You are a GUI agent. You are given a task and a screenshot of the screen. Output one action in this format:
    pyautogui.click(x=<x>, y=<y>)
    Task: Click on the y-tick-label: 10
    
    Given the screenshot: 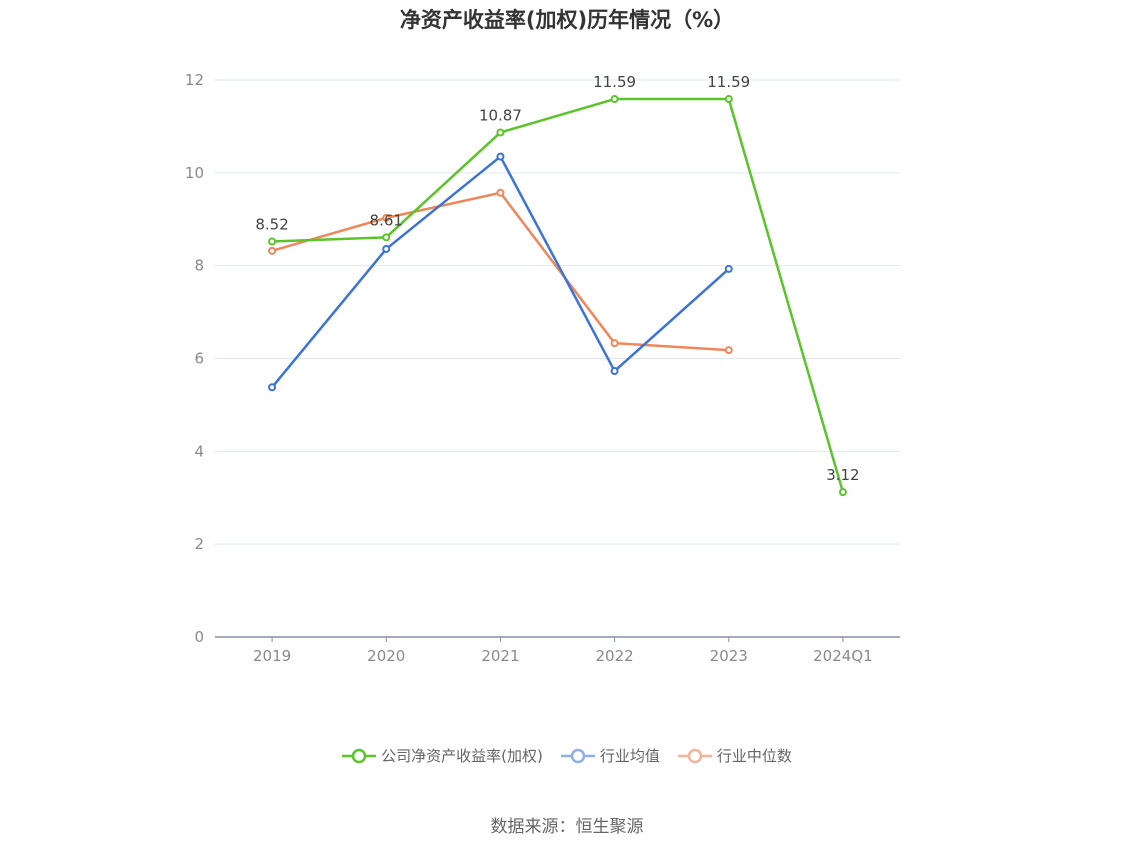 What is the action you would take?
    pyautogui.click(x=194, y=173)
    